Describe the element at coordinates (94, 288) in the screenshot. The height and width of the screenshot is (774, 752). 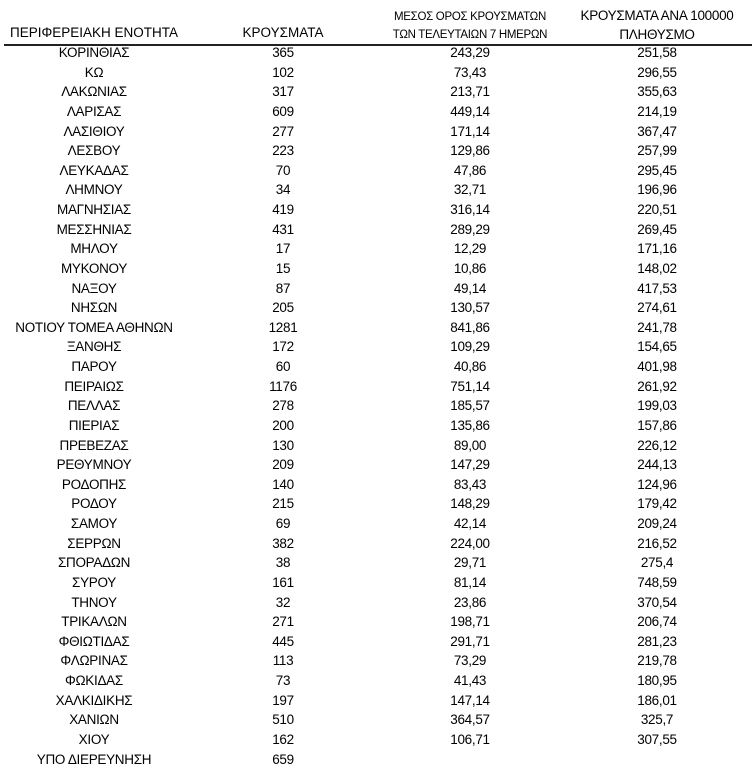
I see `cell-region: ΝΑΞΟΥ` at that location.